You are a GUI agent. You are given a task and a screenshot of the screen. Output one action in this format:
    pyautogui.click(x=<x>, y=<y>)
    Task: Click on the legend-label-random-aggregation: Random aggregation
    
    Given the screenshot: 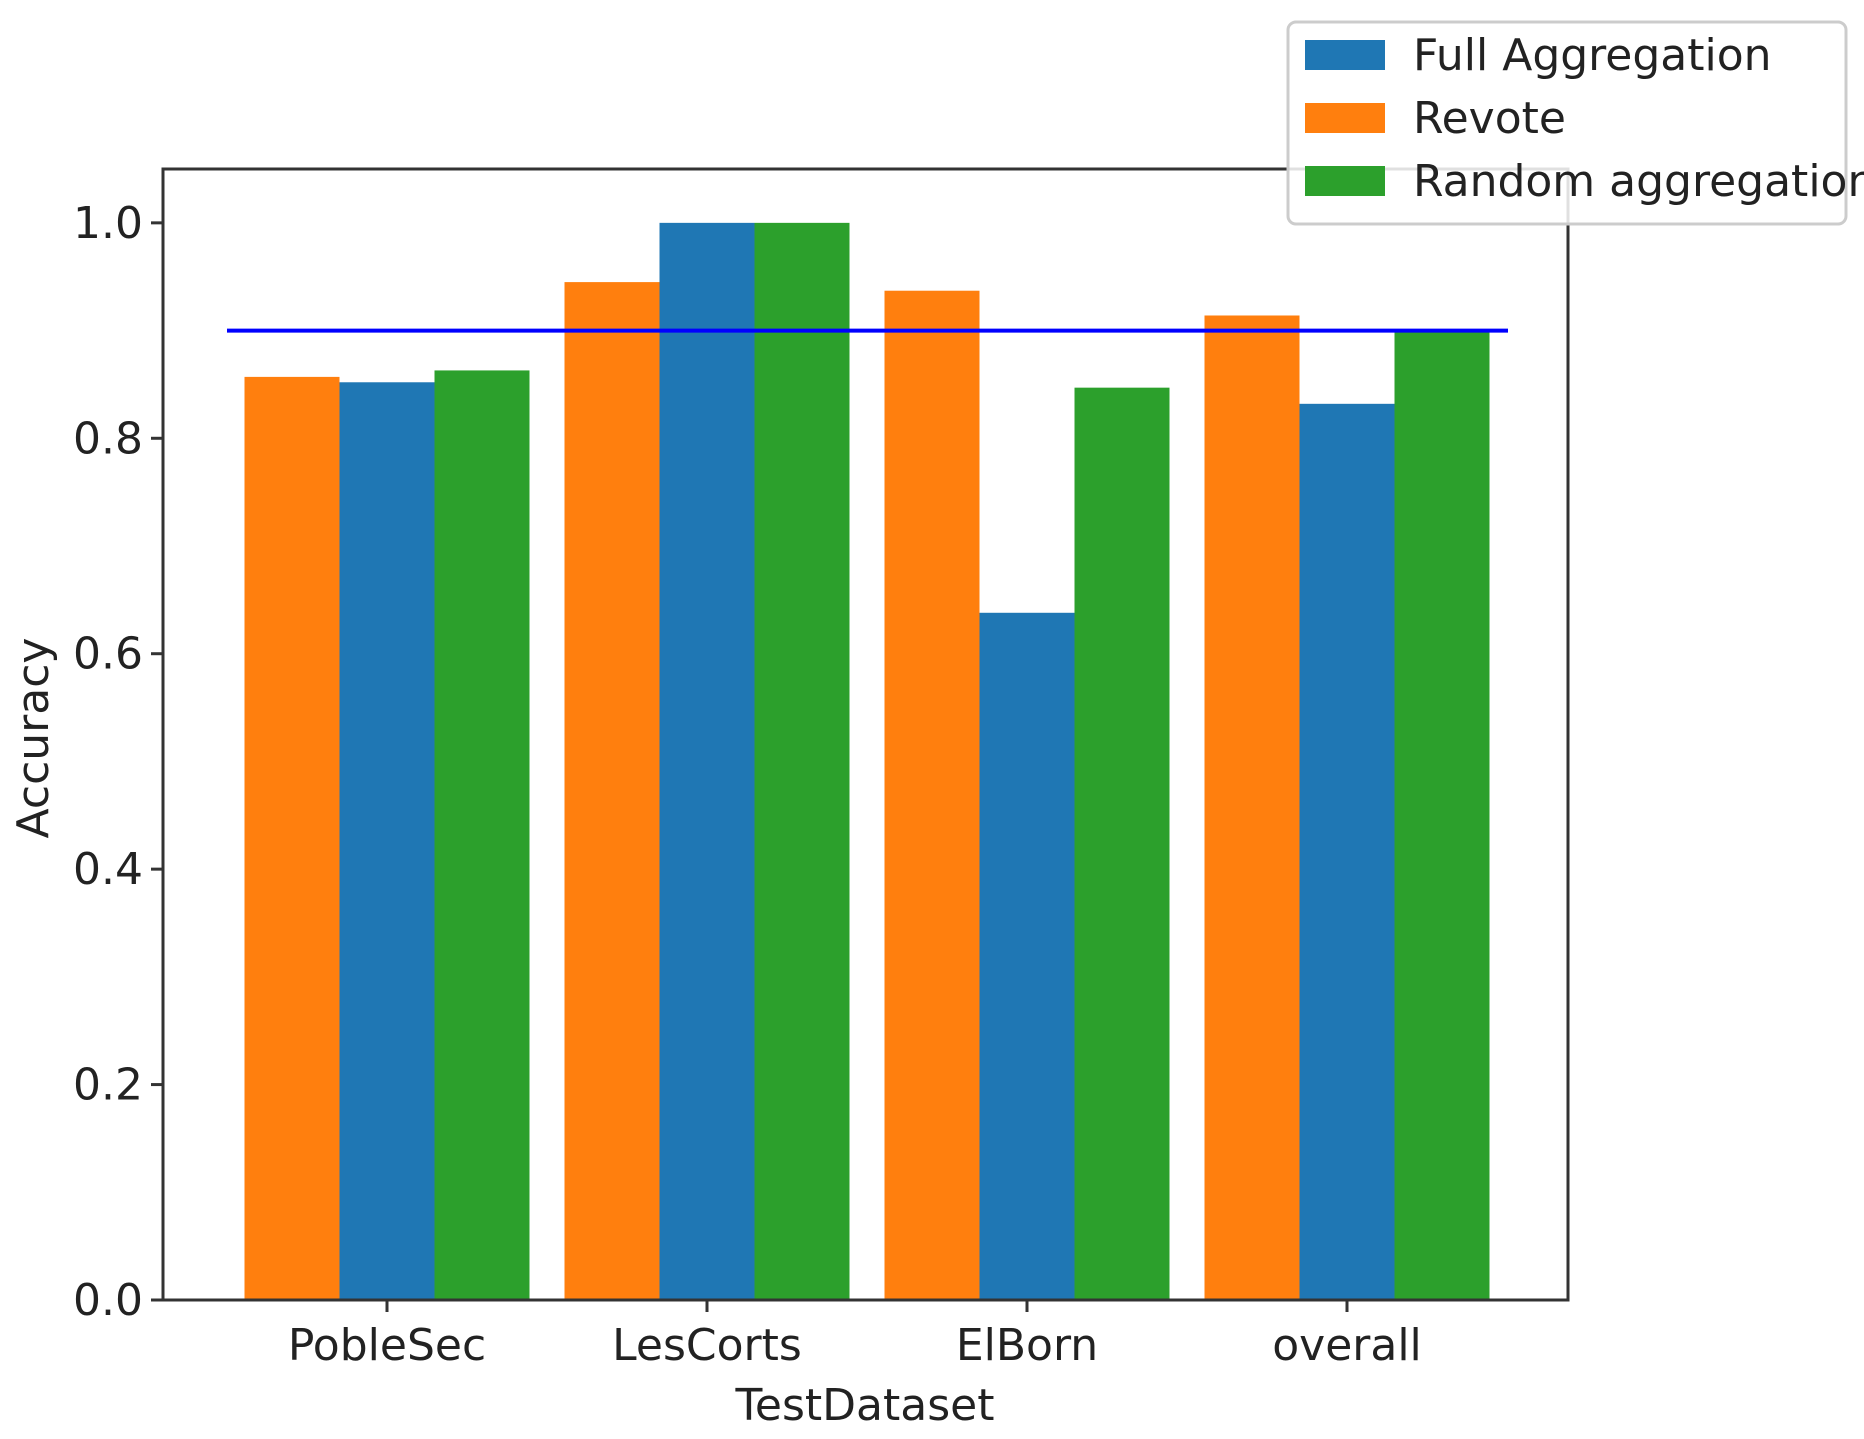 What is the action you would take?
    pyautogui.click(x=1638, y=181)
    